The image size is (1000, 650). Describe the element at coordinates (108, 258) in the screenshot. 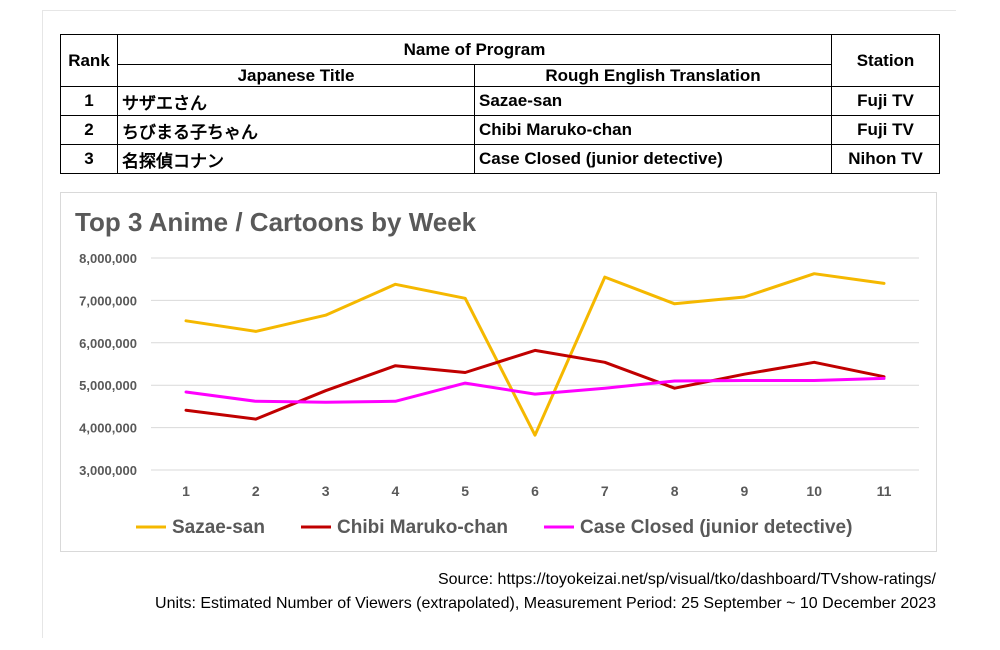

I see `y-tick-label: 8,000,000` at that location.